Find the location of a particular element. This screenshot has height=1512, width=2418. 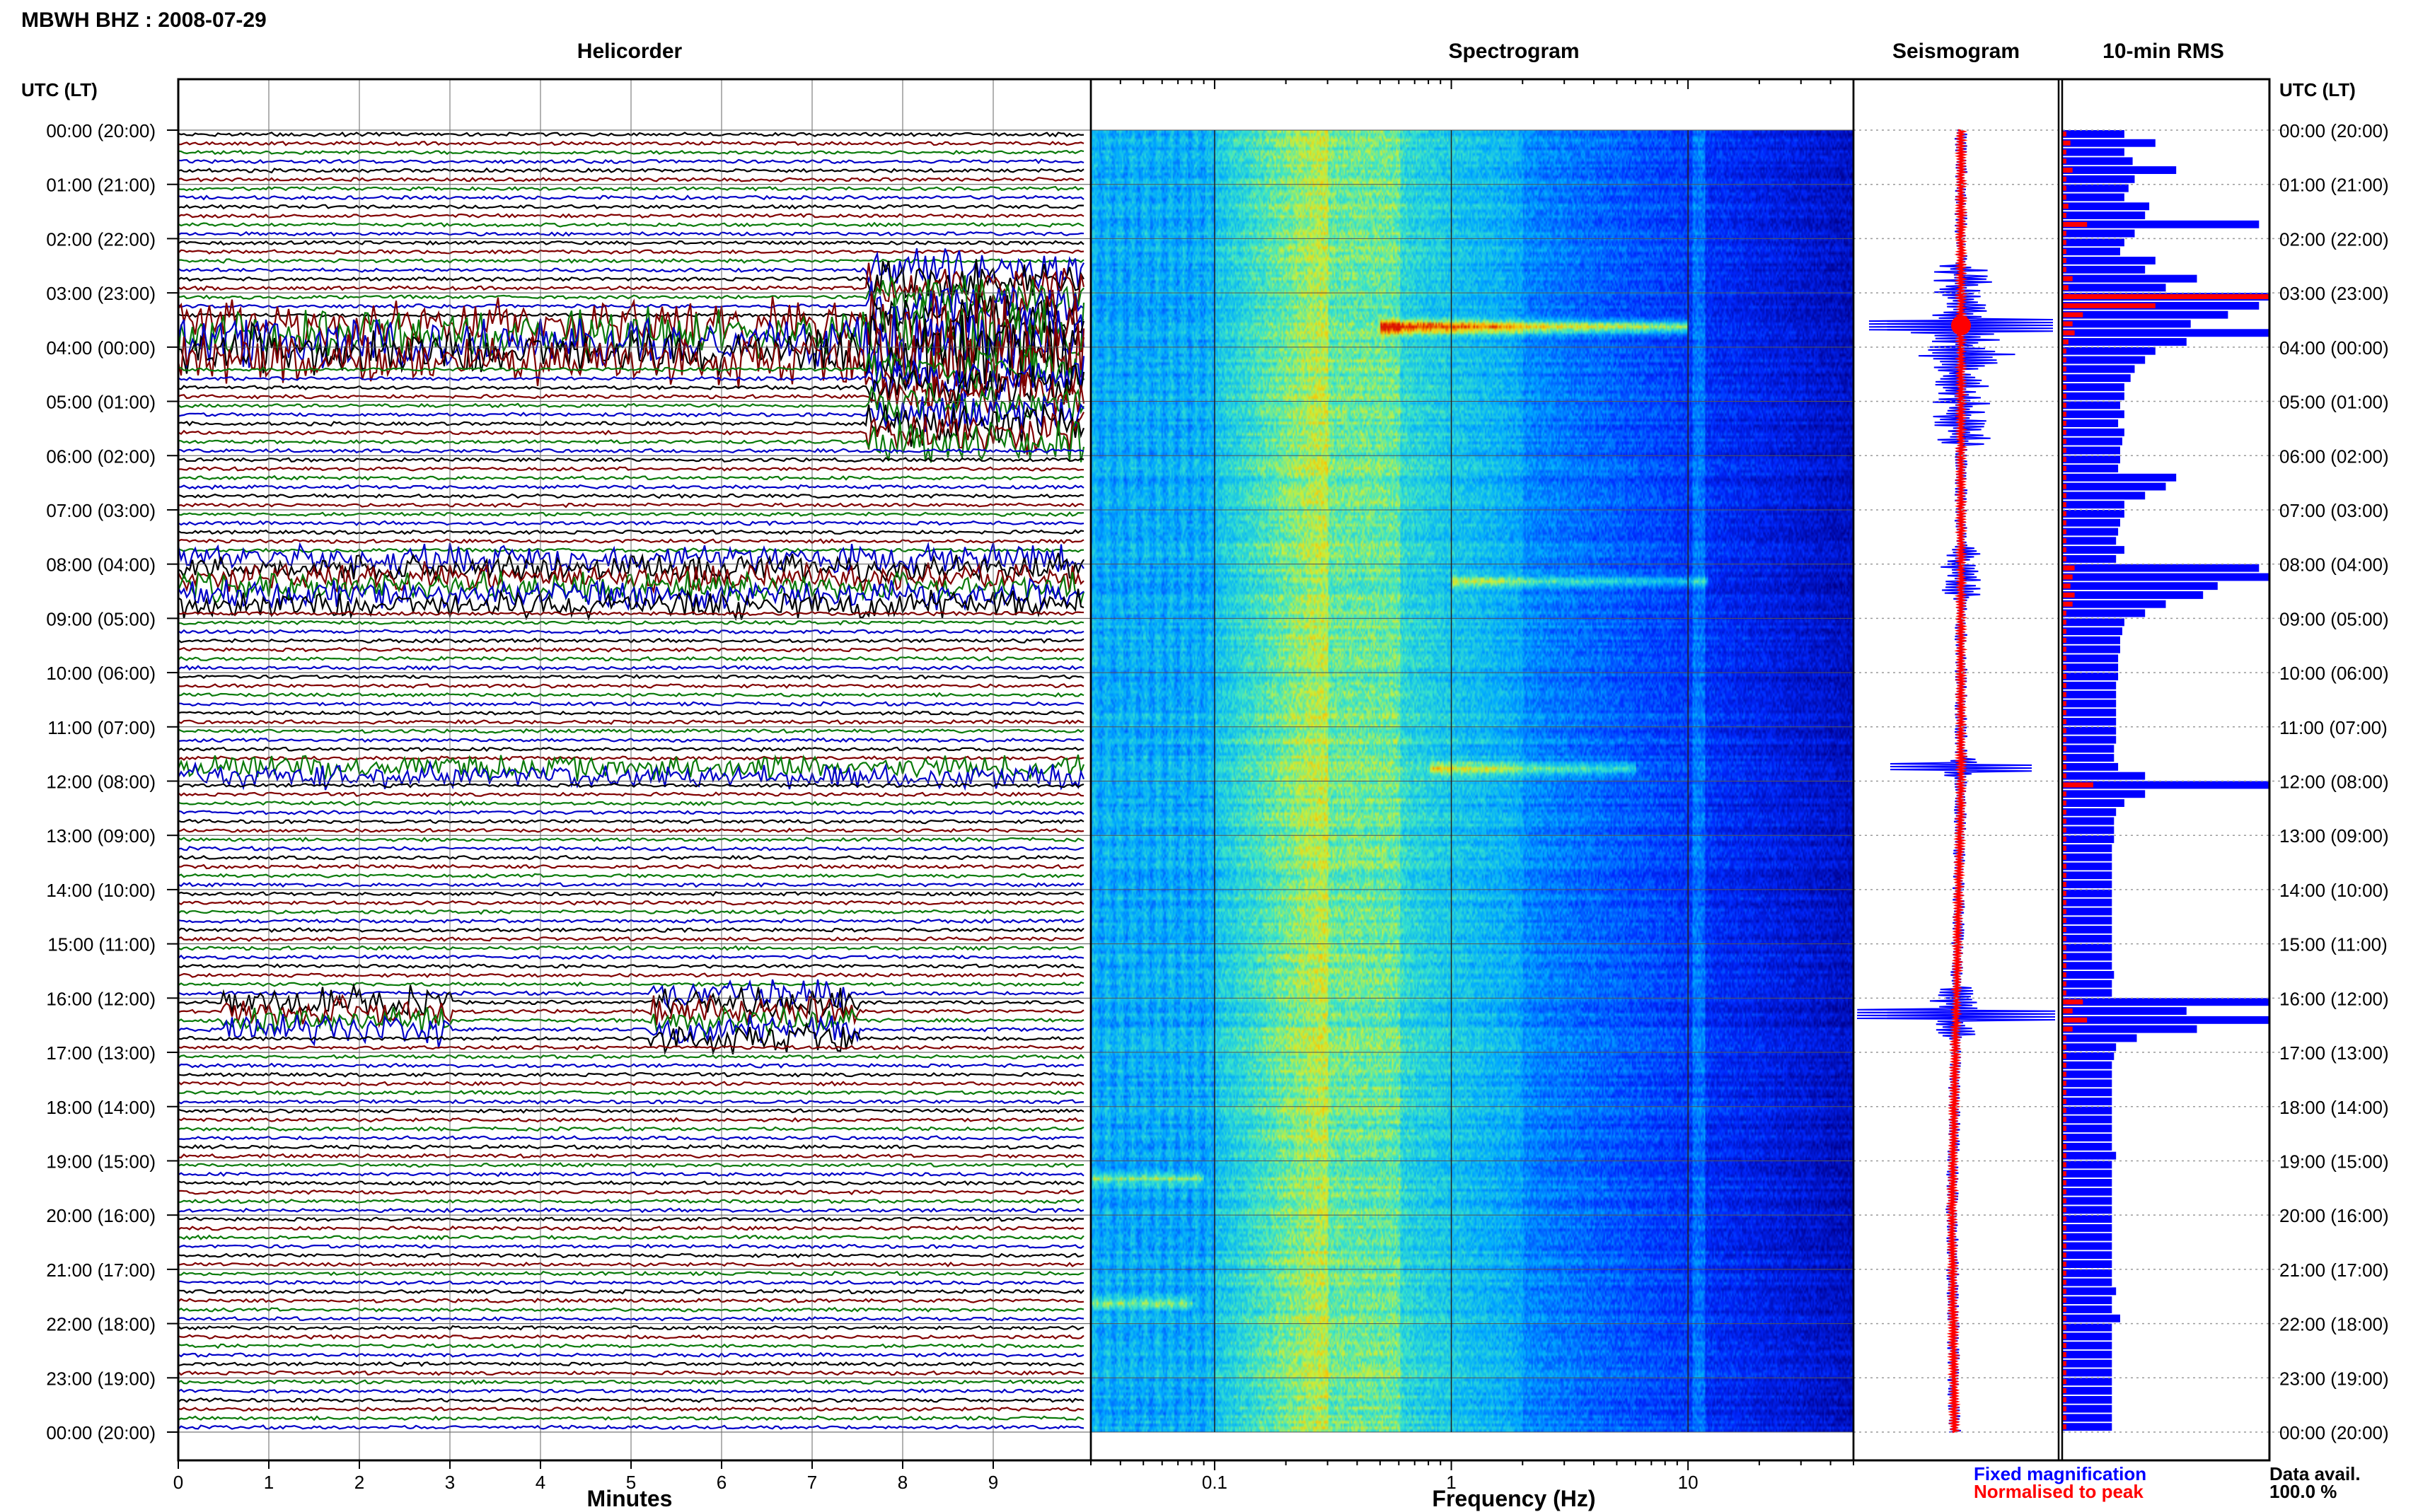

seismogram-peak-marker is located at coordinates (1961, 325).